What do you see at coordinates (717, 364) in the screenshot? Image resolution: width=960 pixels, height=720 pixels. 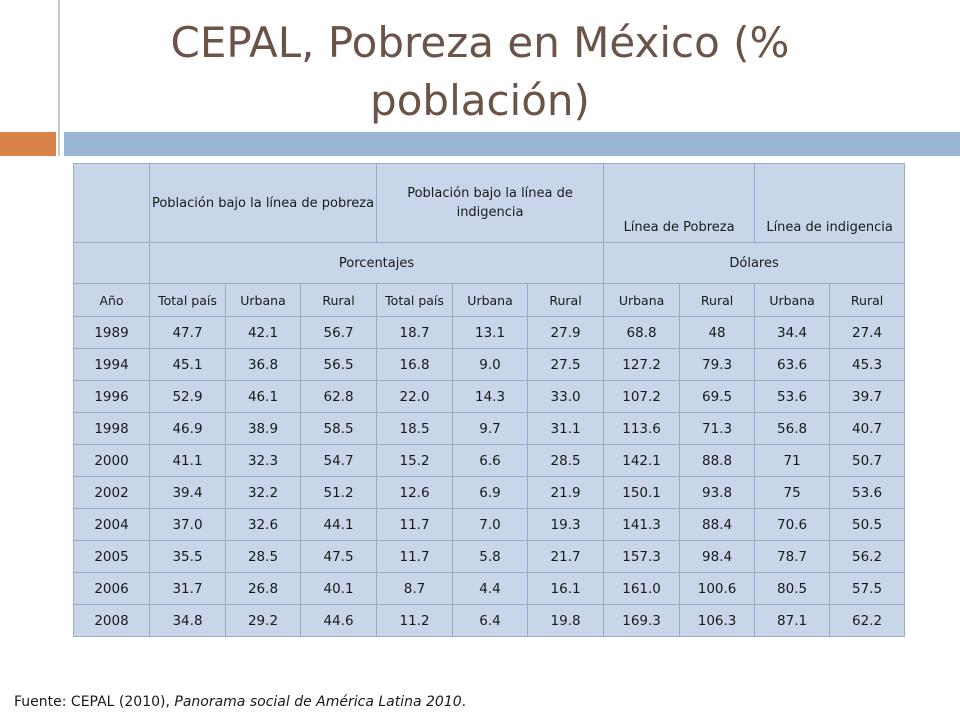 I see `table-cell: 79.3` at bounding box center [717, 364].